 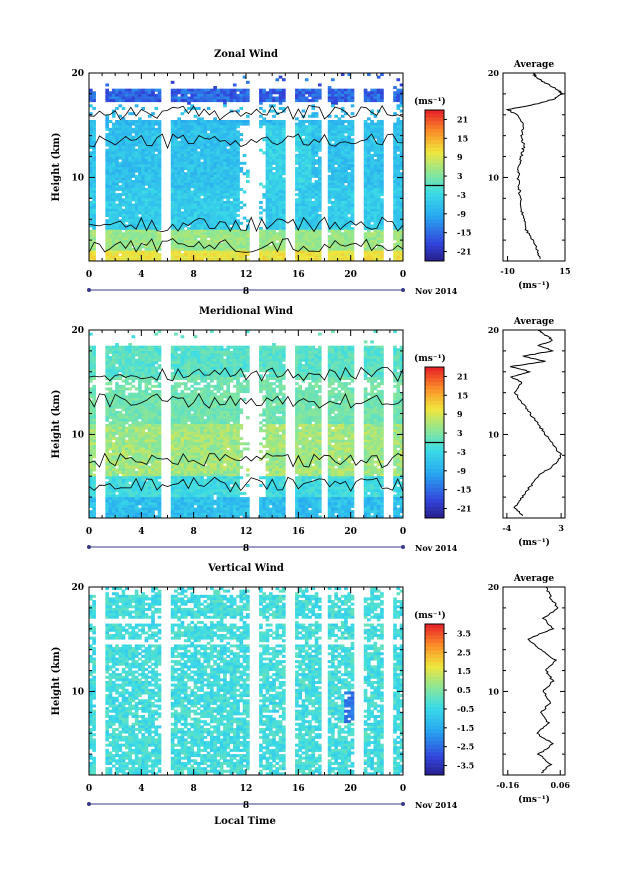 I want to click on zonal-wind-colorbar-step, so click(x=434, y=115).